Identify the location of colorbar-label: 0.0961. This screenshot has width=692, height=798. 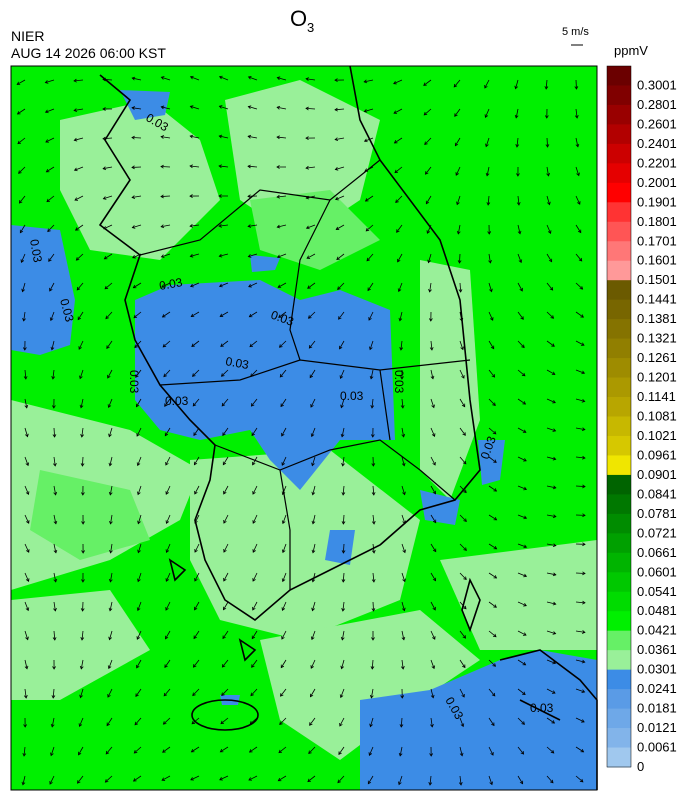
(657, 454).